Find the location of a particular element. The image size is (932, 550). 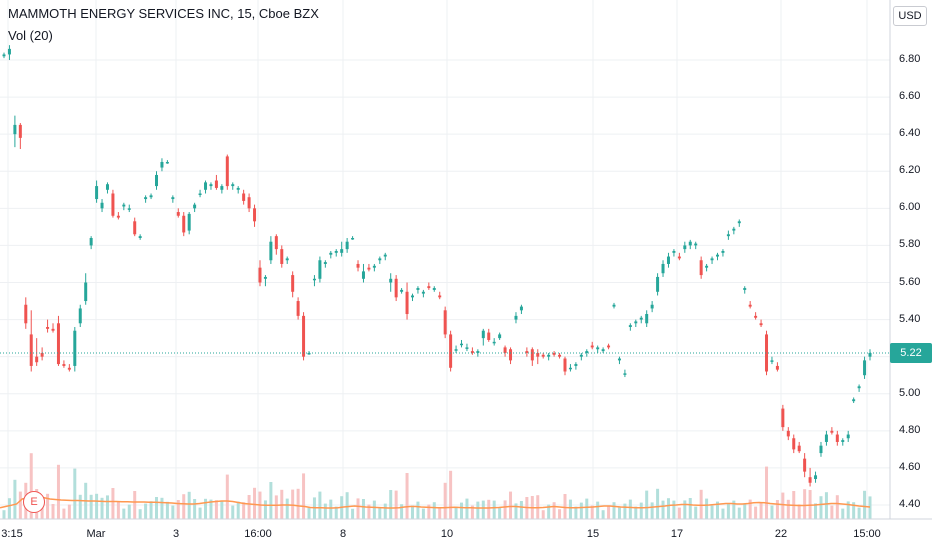

y-tick-label: 4.60 is located at coordinates (910, 466).